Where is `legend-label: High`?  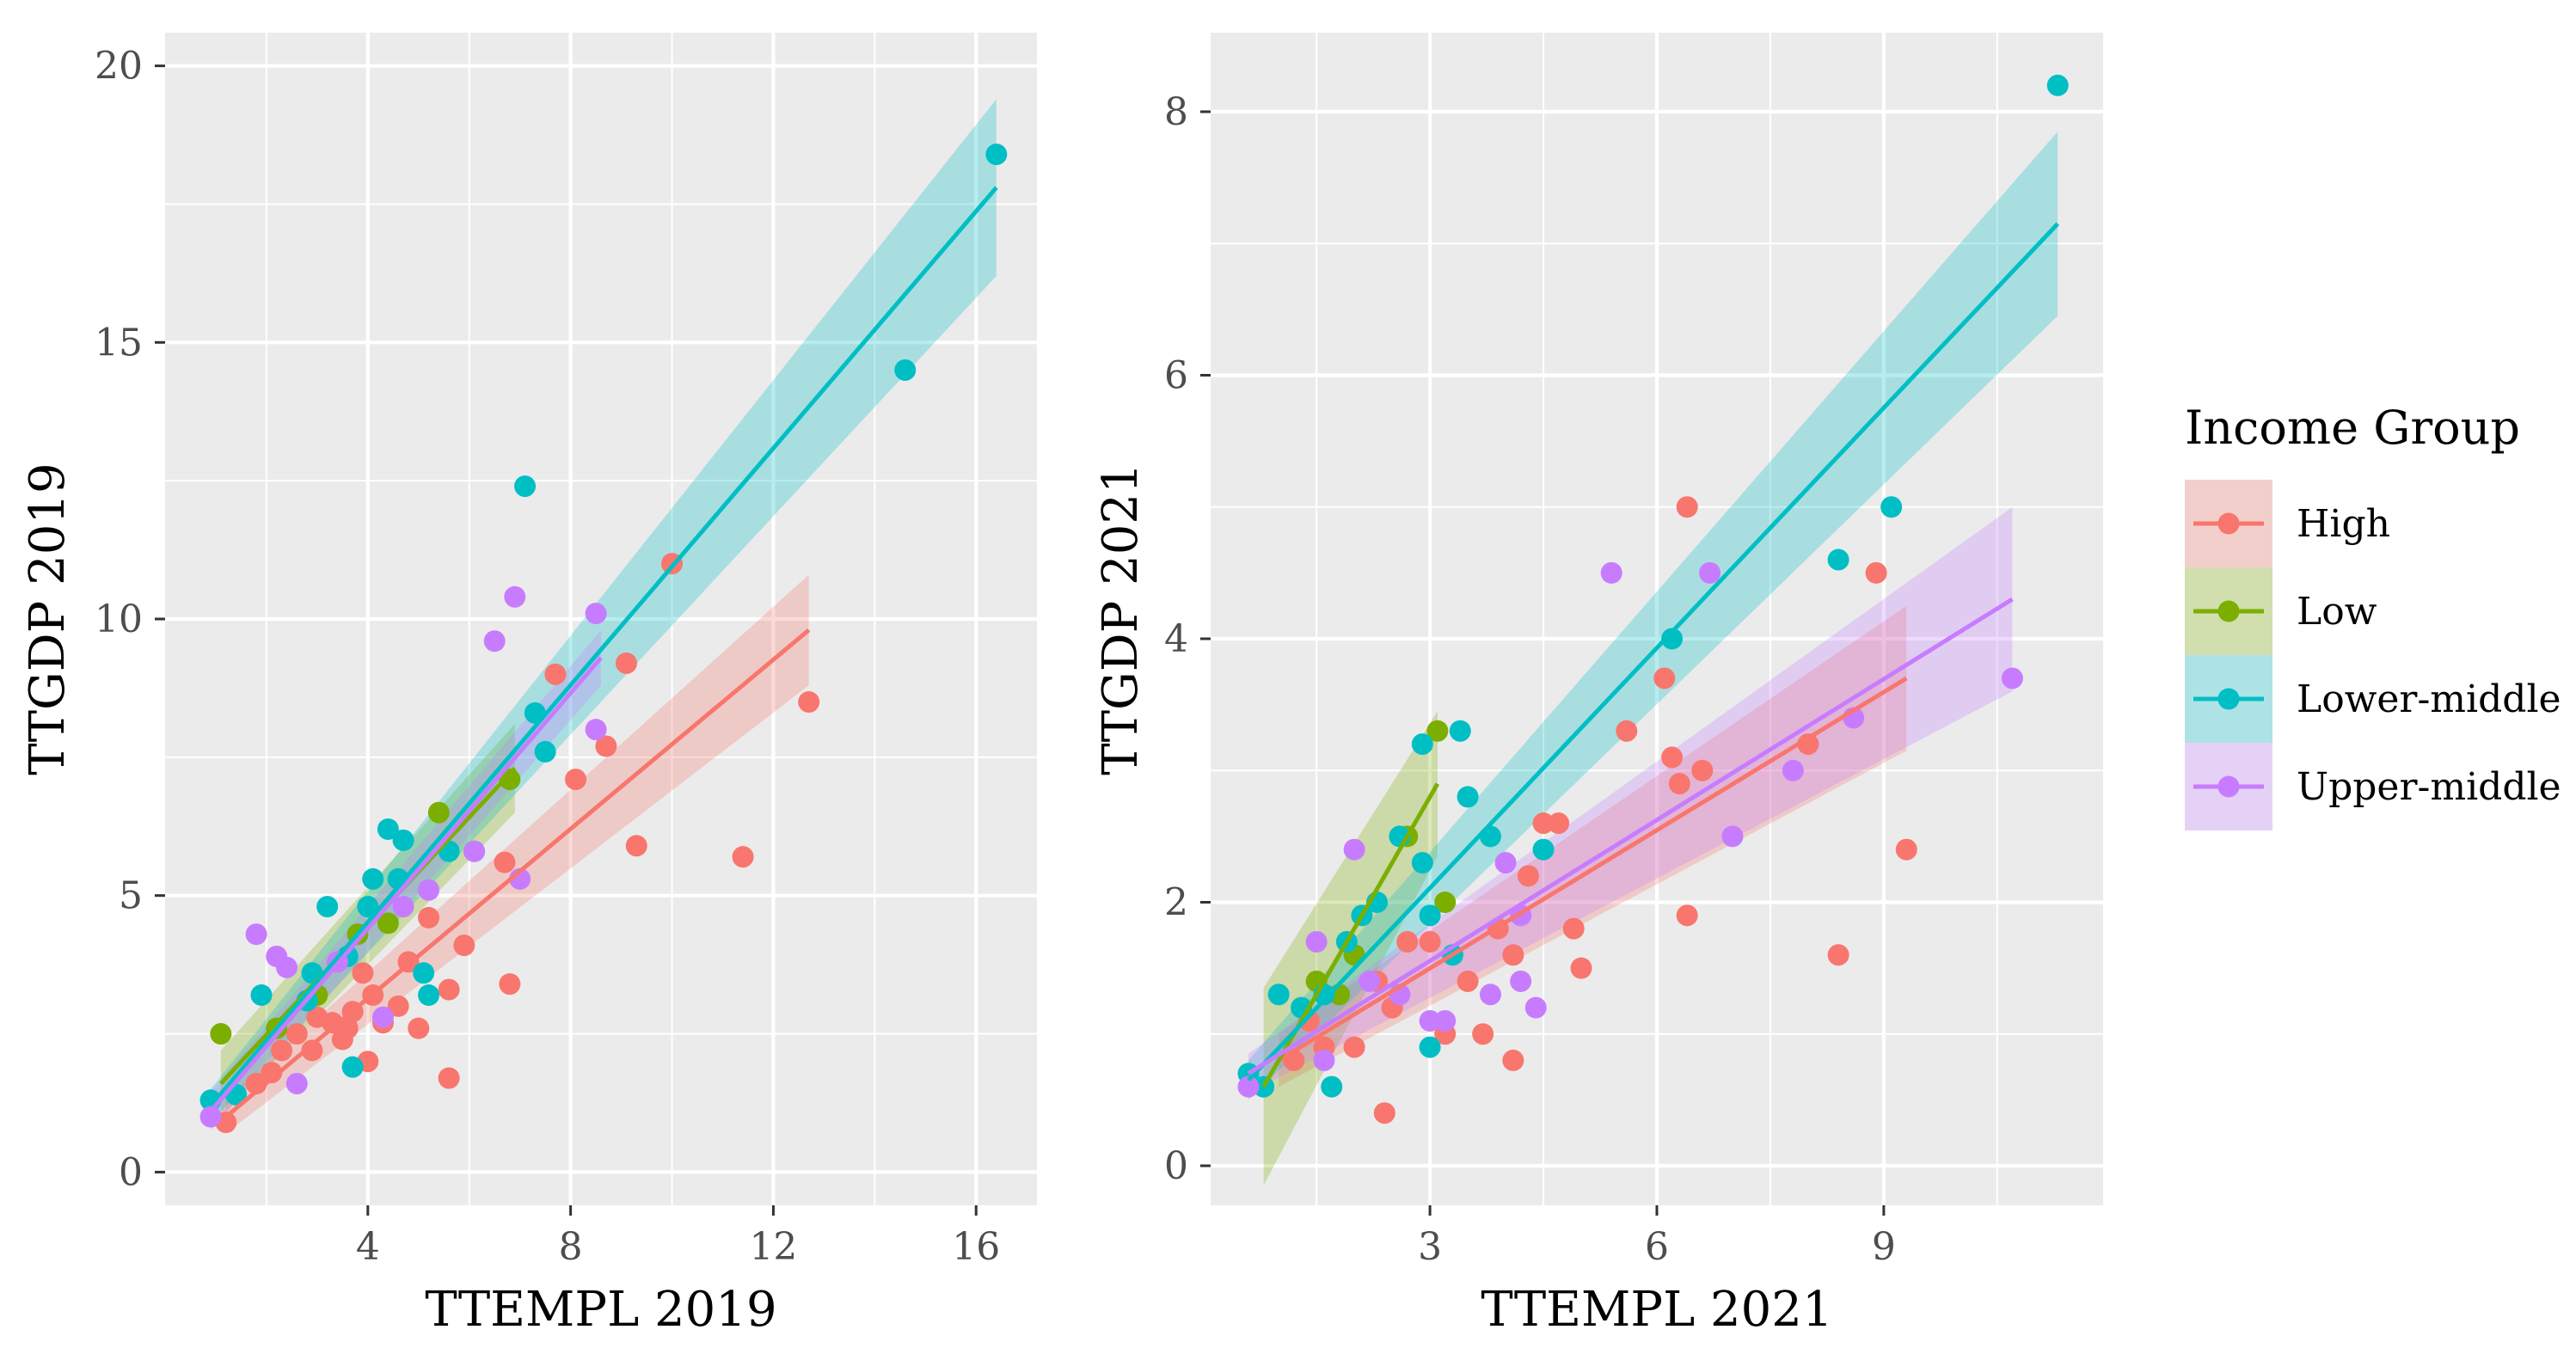
legend-label: High is located at coordinates (2343, 524).